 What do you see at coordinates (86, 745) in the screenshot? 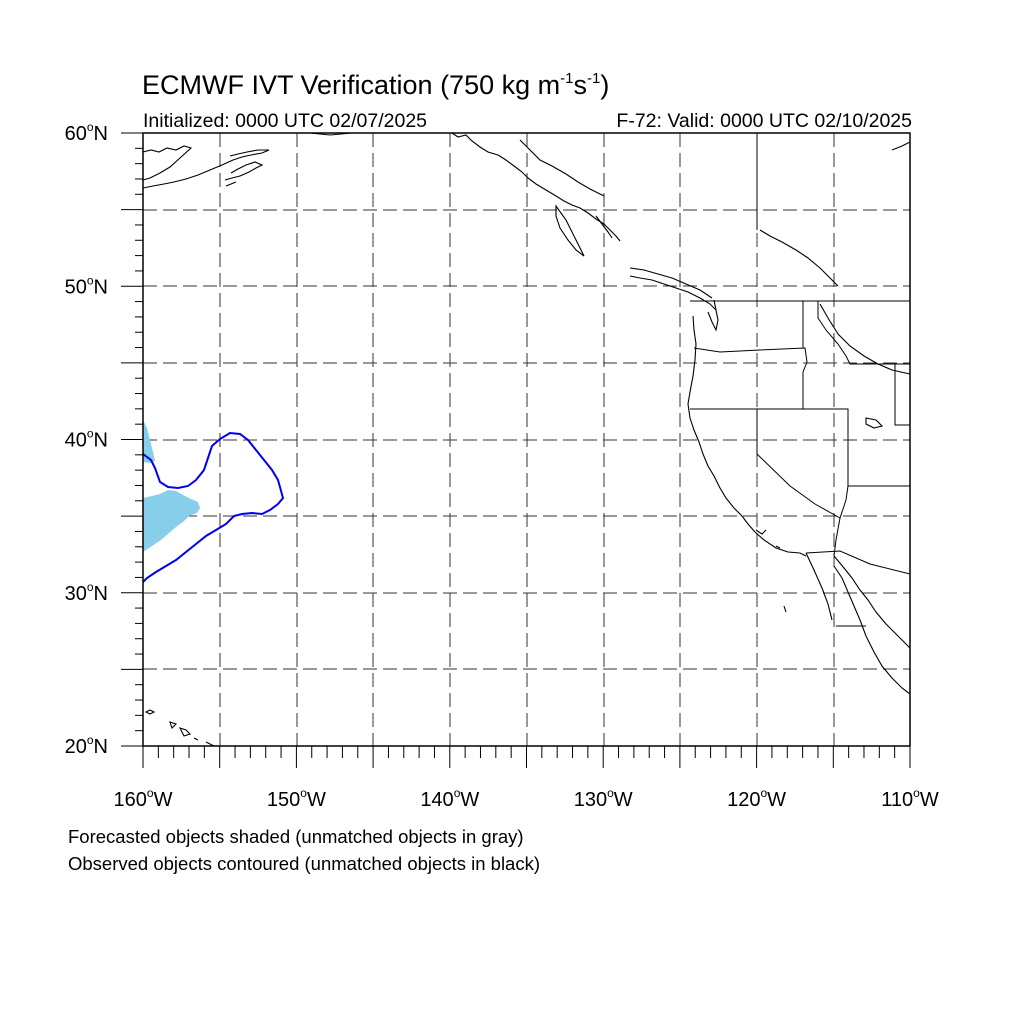
I see `lat-label: 20oN` at bounding box center [86, 745].